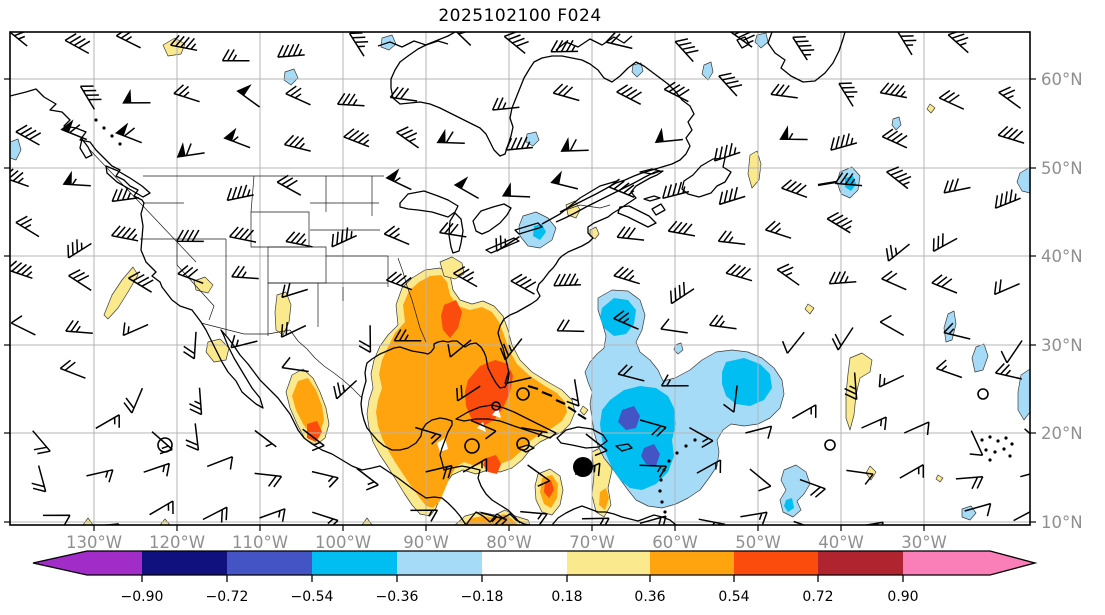  What do you see at coordinates (650, 455) in the screenshot?
I see `anomaly-patch-ind` at bounding box center [650, 455].